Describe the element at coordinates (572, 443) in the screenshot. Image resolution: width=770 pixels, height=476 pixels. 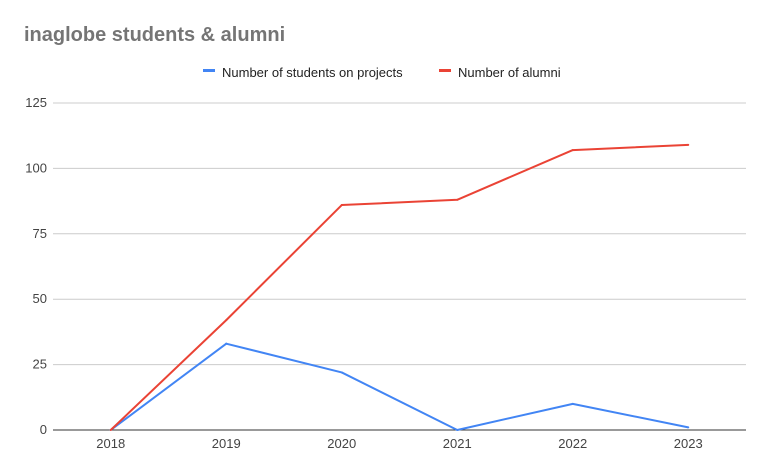
I see `x-tick-label: 2022` at that location.